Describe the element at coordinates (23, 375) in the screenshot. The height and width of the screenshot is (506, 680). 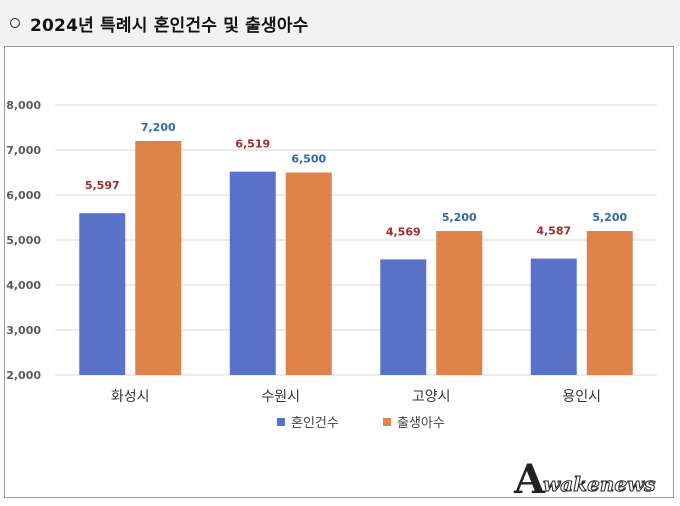
I see `y-tick-label: 2,000` at that location.